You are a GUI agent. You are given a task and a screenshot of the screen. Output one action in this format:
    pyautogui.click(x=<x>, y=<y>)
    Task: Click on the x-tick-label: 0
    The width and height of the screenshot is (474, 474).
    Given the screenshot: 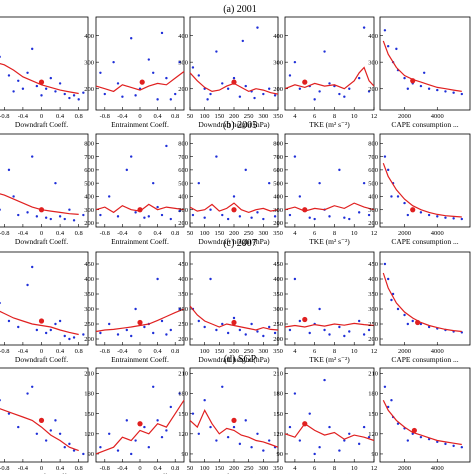 What is the action you would take?
    pyautogui.click(x=41, y=468)
    